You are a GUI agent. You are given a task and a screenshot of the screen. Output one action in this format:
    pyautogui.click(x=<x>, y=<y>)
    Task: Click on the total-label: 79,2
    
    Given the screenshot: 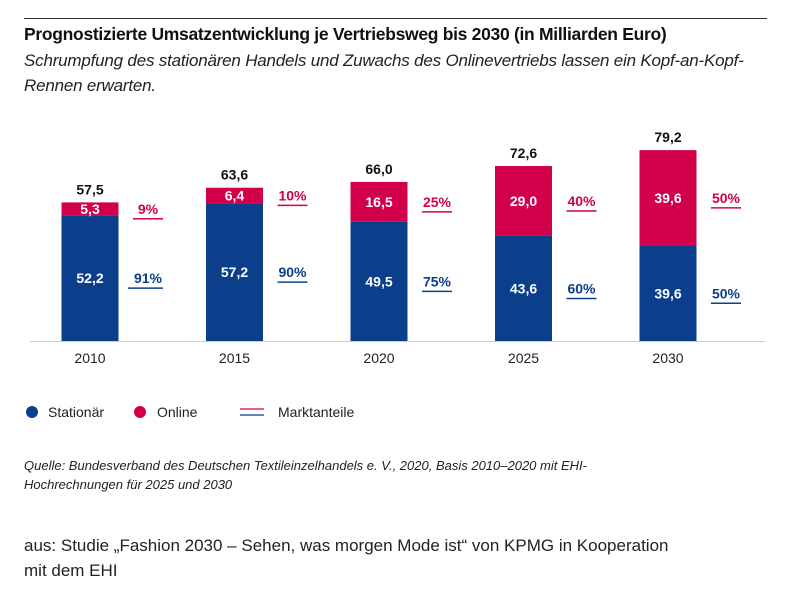 What is the action you would take?
    pyautogui.click(x=667, y=137)
    